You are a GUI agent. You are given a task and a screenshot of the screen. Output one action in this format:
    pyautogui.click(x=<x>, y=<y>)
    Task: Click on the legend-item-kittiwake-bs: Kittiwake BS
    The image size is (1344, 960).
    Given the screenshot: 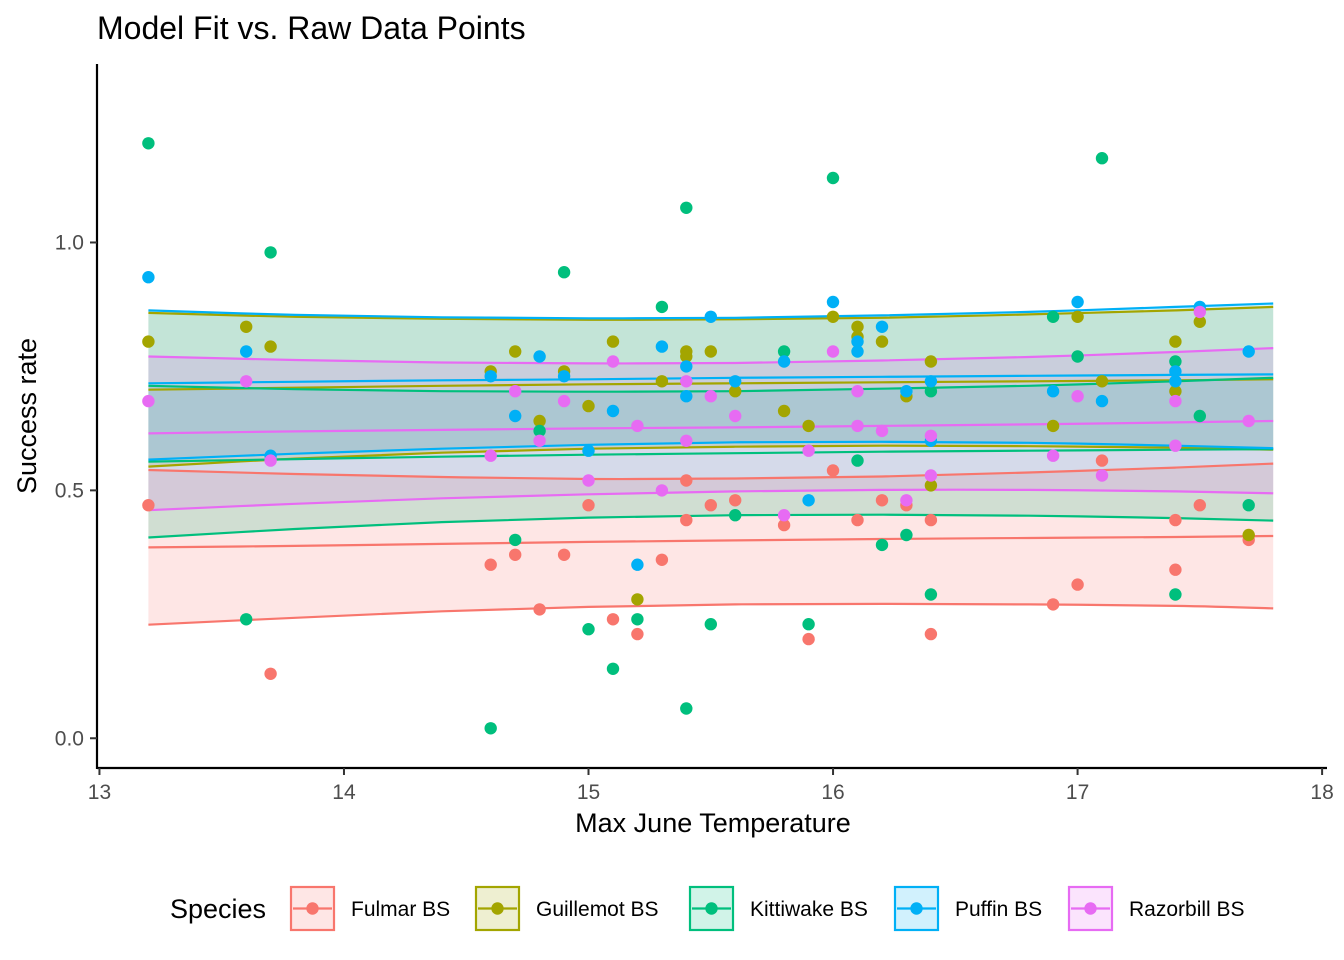 What is the action you would take?
    pyautogui.click(x=778, y=908)
    